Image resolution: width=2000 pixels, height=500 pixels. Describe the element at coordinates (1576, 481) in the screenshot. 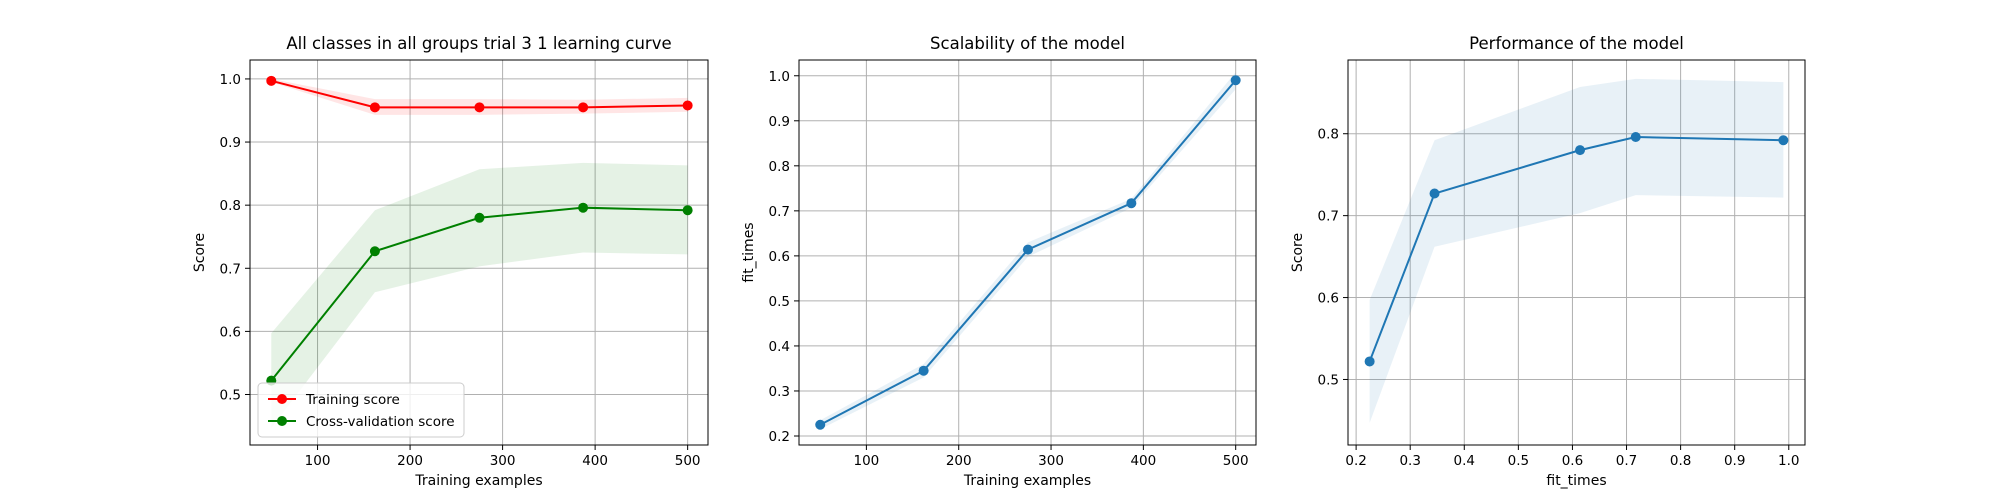

I see `x-axis-label: fit_times` at that location.